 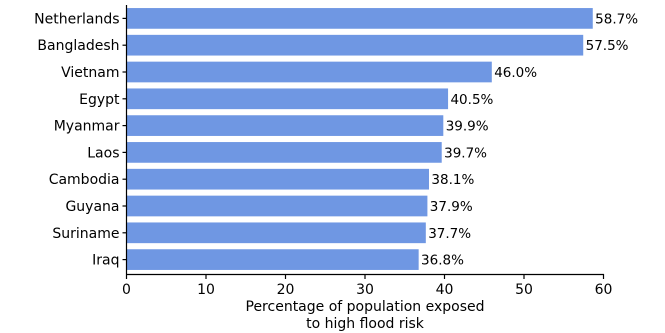 I want to click on category-label: Cambodia, so click(x=84, y=180).